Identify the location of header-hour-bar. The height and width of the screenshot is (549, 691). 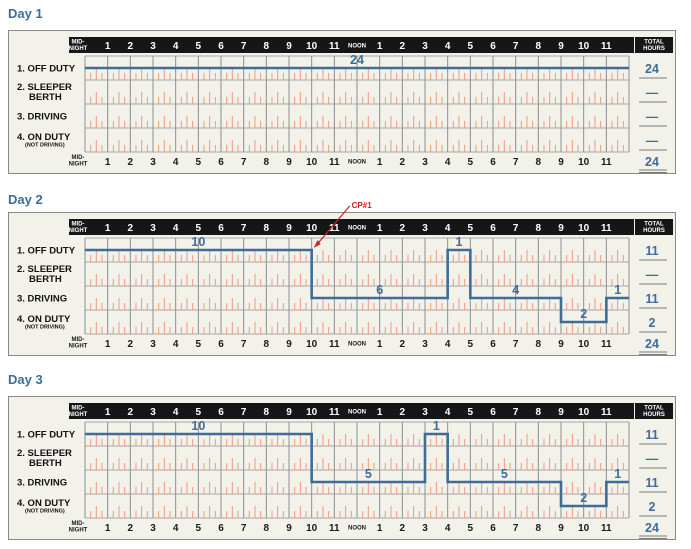
(351, 227).